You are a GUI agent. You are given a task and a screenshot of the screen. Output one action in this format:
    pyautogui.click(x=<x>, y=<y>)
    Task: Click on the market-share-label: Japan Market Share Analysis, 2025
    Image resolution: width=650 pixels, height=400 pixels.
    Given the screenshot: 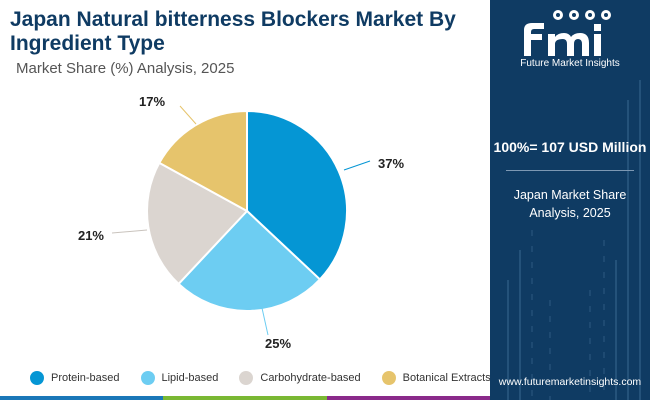 What is the action you would take?
    pyautogui.click(x=570, y=204)
    